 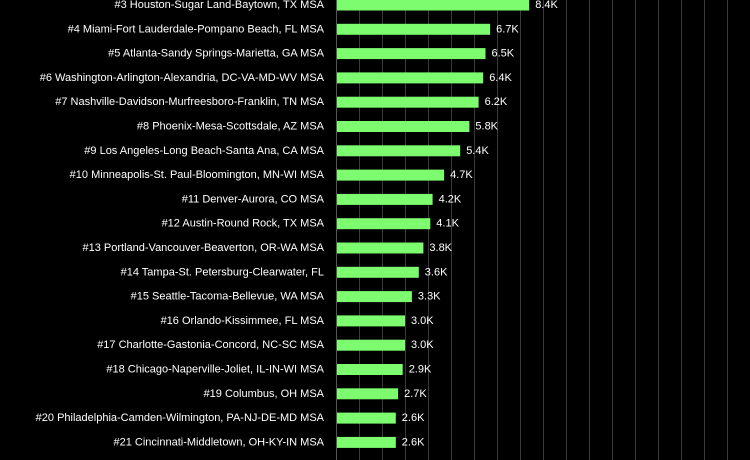 What do you see at coordinates (500, 78) in the screenshot?
I see `data-label: 6.4K` at bounding box center [500, 78].